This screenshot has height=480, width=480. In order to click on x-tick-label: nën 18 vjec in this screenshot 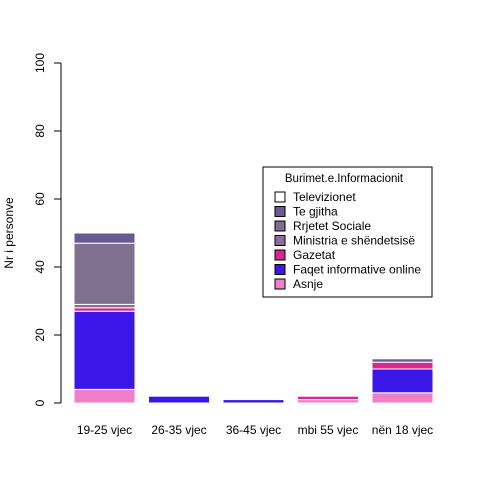, I will do `click(402, 430)`.